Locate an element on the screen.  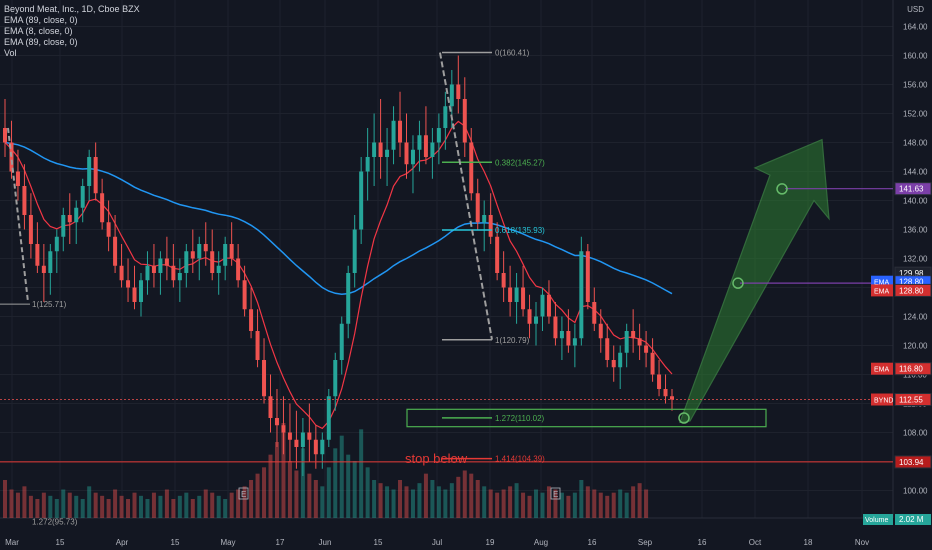
earnings-marker-label: E is located at coordinates (243, 494).